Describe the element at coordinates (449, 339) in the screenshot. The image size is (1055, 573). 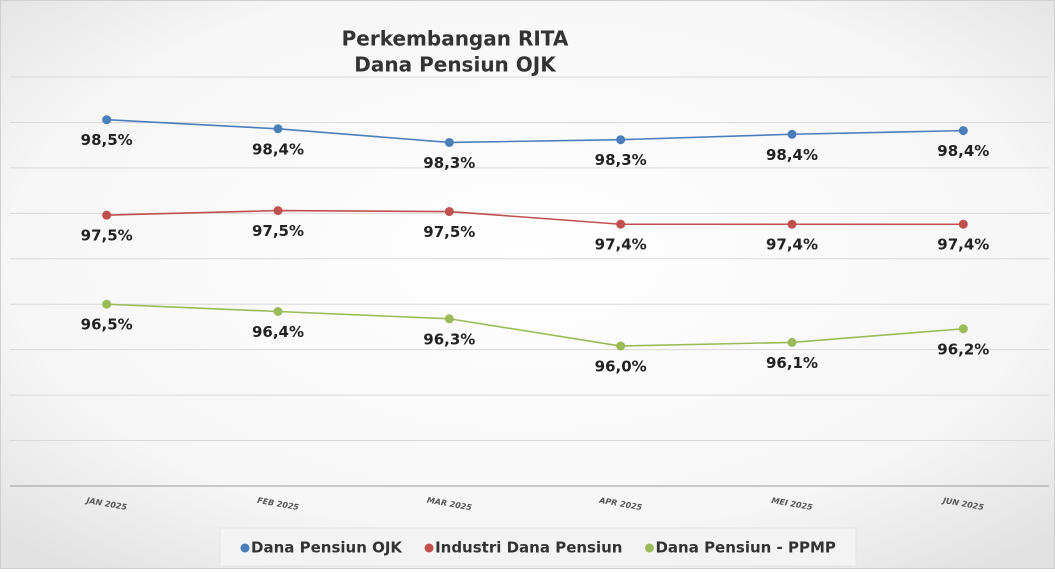
I see `data-label: 96,3%` at that location.